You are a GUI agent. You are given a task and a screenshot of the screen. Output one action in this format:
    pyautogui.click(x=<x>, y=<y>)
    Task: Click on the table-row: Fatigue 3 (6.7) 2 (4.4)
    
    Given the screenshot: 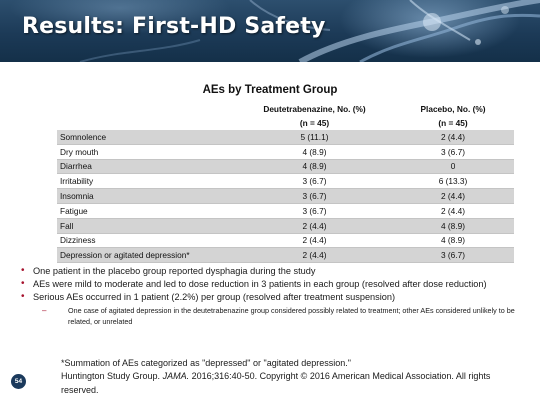 What is the action you would take?
    pyautogui.click(x=285, y=211)
    